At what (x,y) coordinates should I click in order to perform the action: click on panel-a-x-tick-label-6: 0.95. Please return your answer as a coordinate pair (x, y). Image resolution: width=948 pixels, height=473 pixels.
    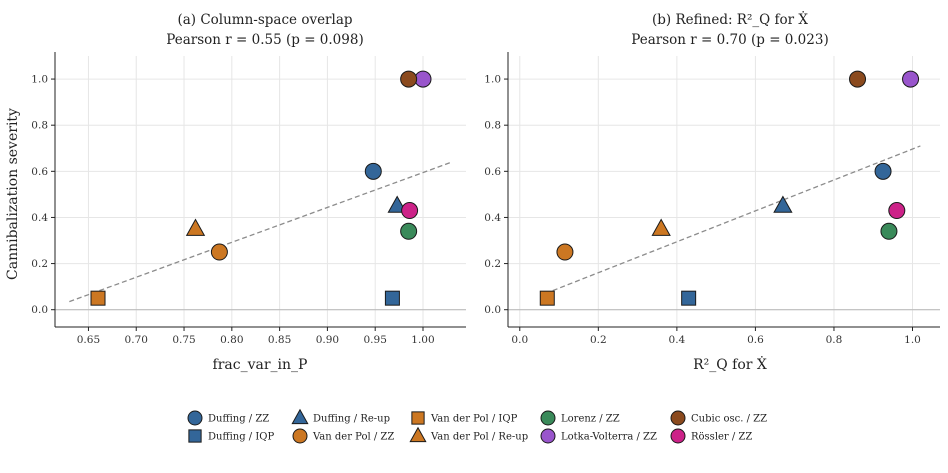
    Looking at the image, I should click on (375, 340).